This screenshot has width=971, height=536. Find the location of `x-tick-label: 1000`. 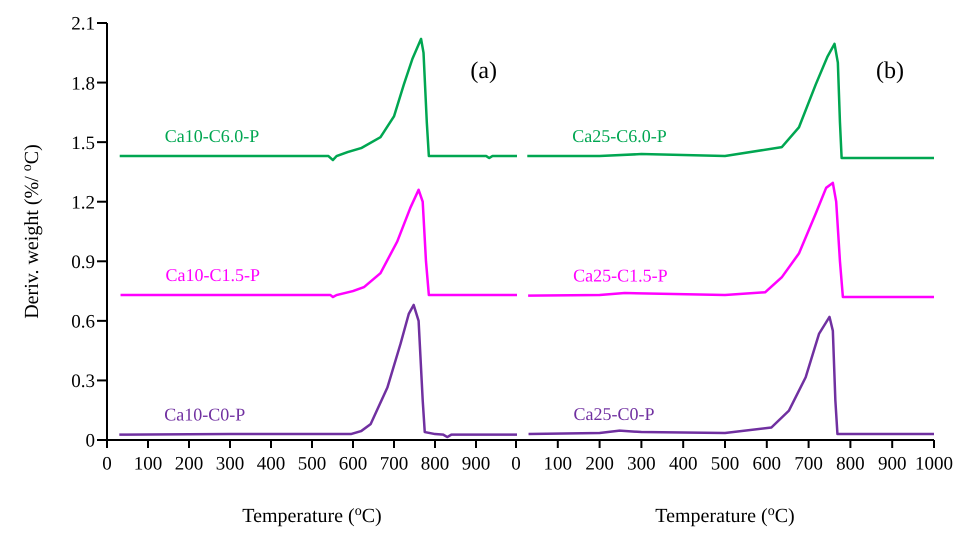

x-tick-label: 1000 is located at coordinates (934, 463).